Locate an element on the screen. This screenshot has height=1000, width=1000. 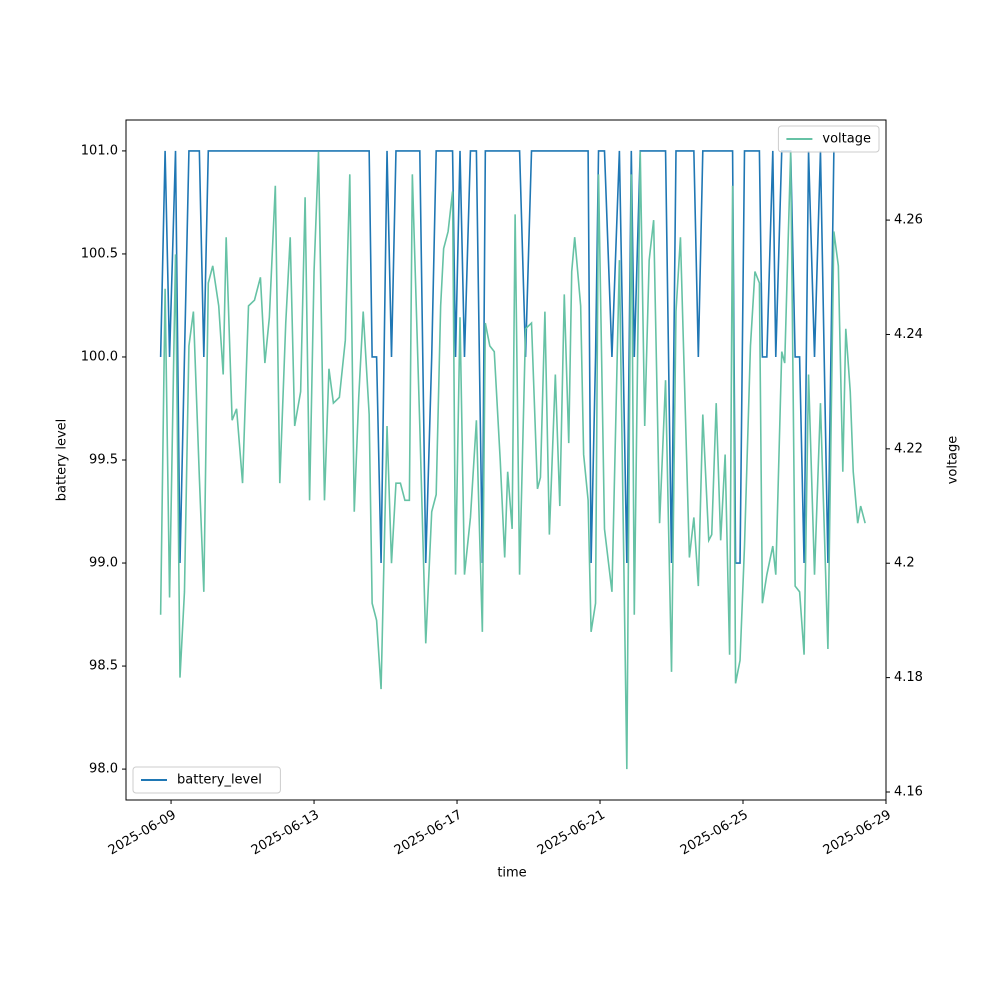
legend-label: voltage is located at coordinates (846, 139).